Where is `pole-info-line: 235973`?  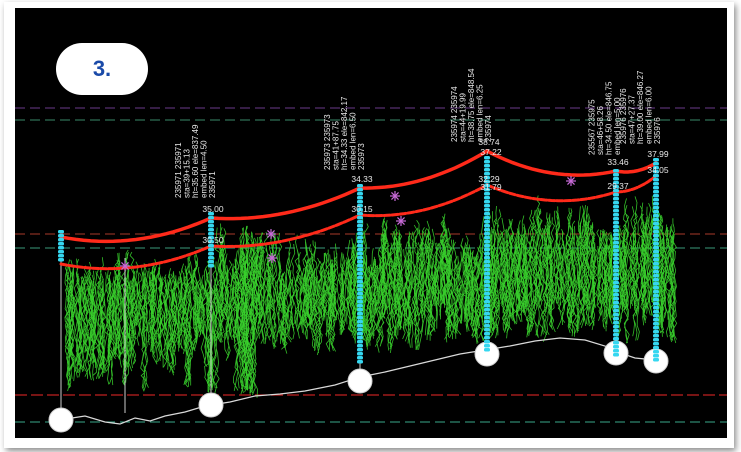
pole-info-line: 235973 is located at coordinates (361, 156).